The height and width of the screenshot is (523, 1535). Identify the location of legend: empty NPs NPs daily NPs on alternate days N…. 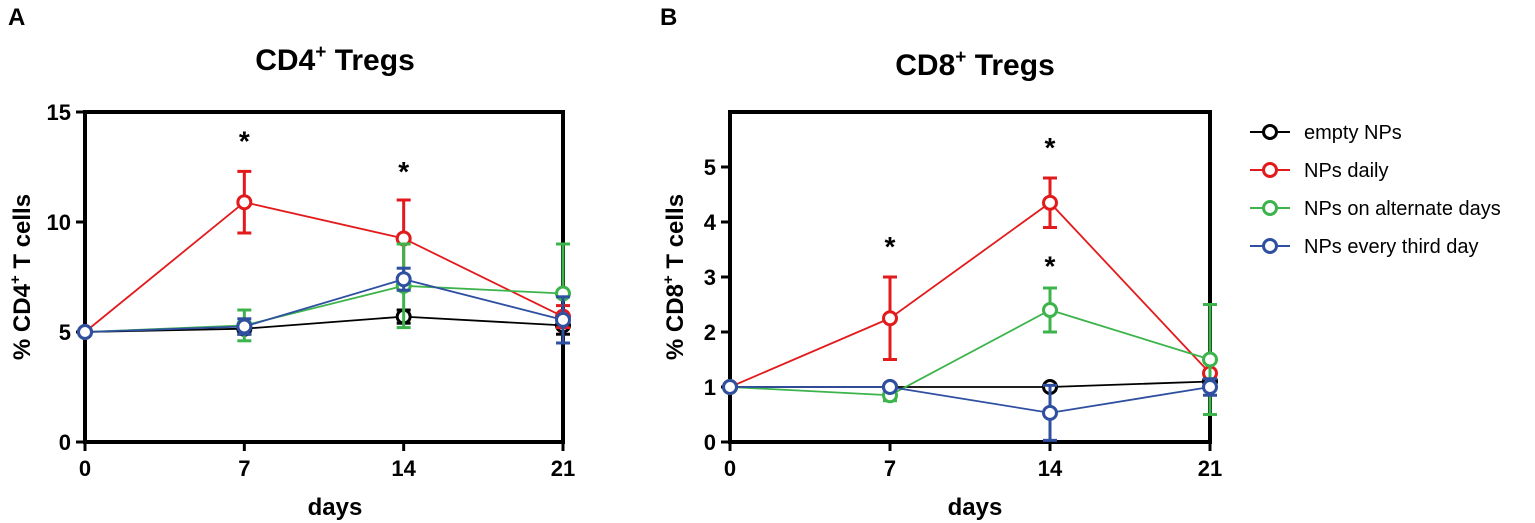
(1375, 190).